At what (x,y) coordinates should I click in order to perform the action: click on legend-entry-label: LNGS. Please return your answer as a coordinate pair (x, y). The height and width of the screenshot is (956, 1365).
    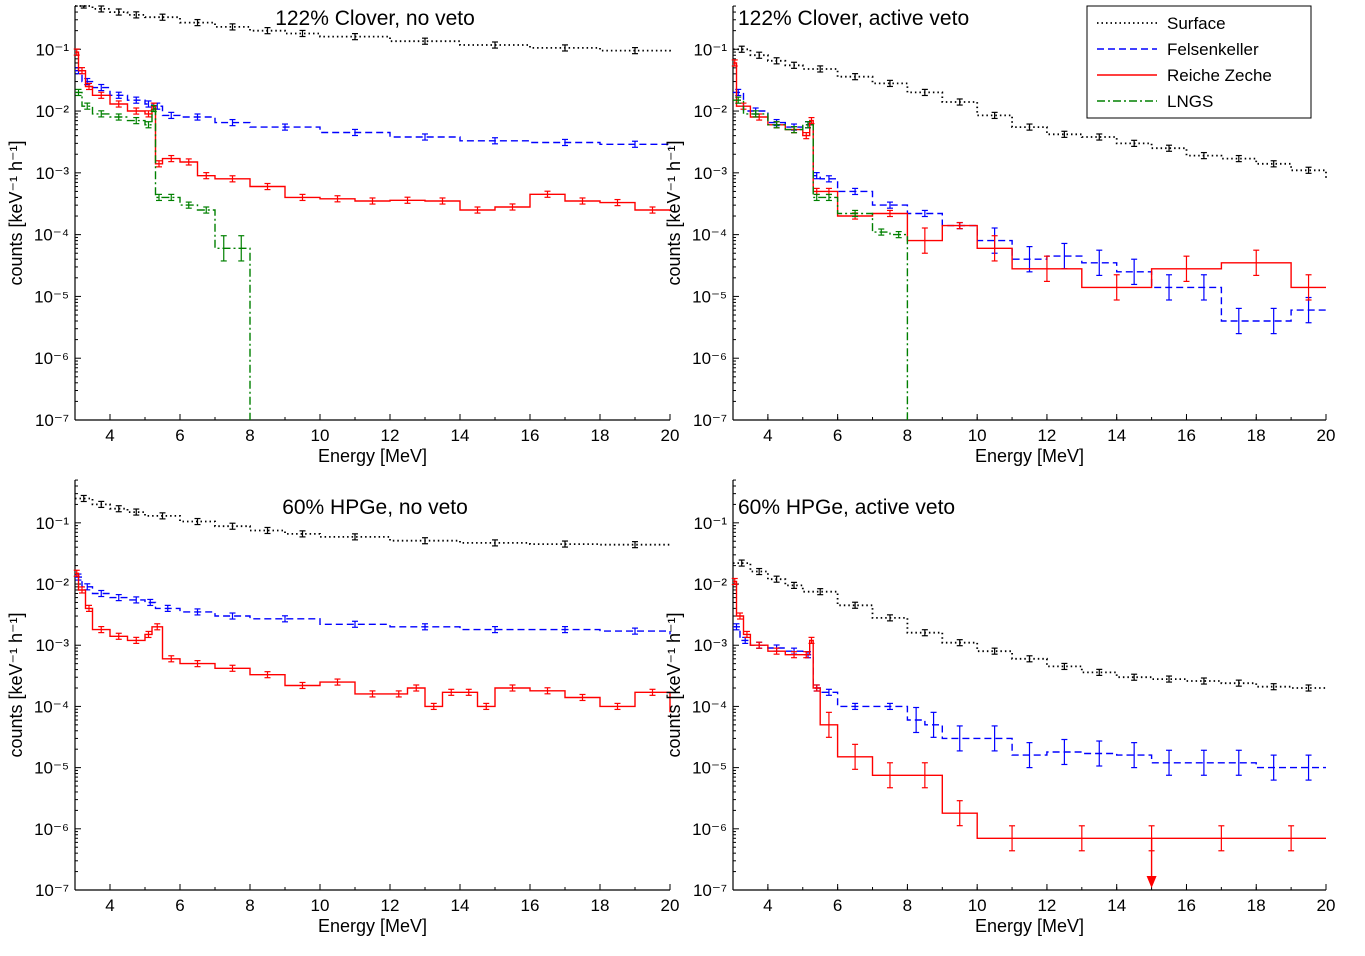
    Looking at the image, I should click on (1190, 101).